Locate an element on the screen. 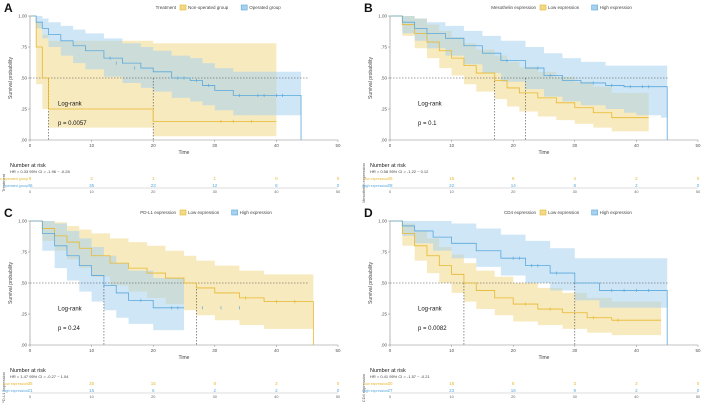  risk-table-ylabel: CD4 expression is located at coordinates (363, 388).